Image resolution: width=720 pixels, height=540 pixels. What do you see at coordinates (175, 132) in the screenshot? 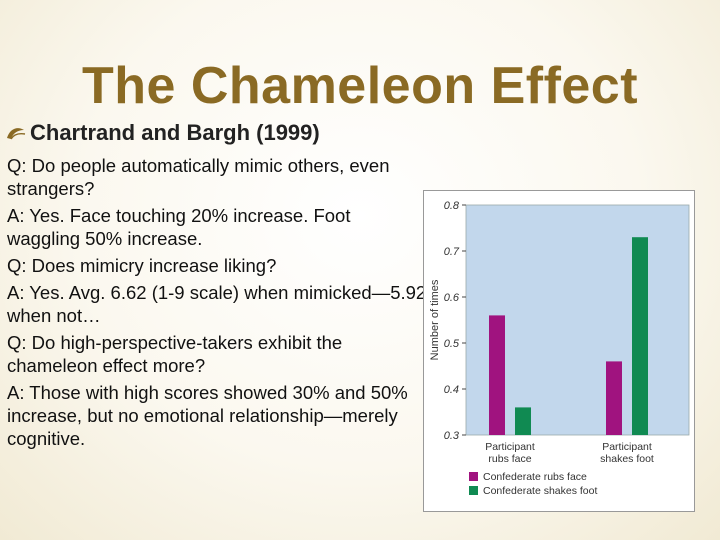
I see `subtitle: Chartrand and Bargh (1999)` at bounding box center [175, 132].